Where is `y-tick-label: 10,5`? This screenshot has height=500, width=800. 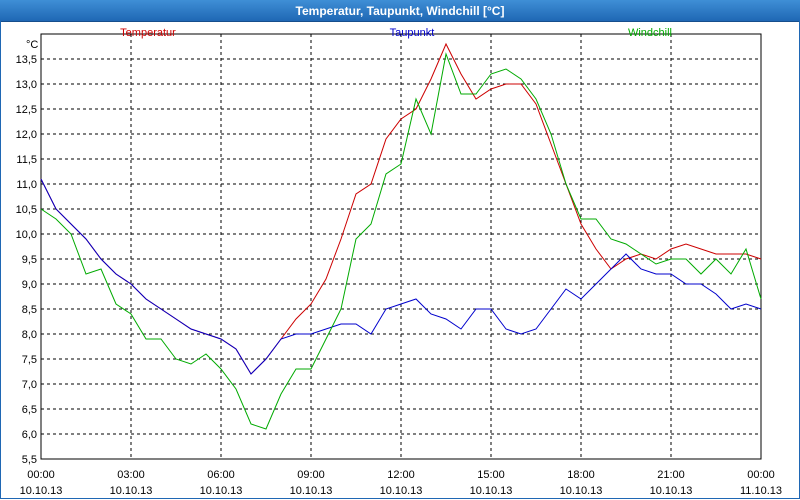 y-tick-label: 10,5 is located at coordinates (26, 210).